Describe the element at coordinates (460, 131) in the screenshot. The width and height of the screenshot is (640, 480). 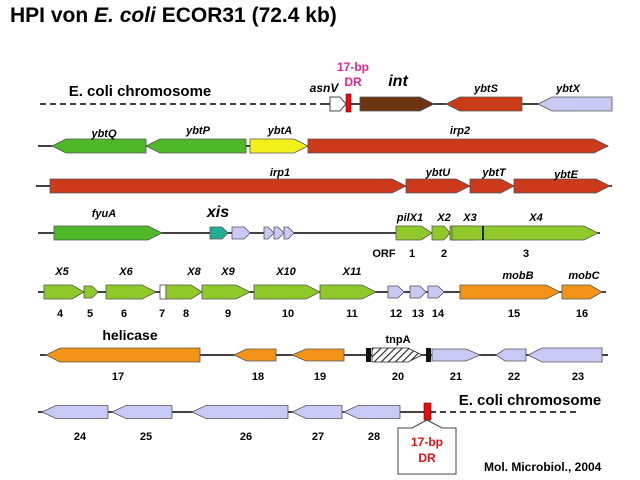
I see `gene-label-irp2: irp2` at that location.